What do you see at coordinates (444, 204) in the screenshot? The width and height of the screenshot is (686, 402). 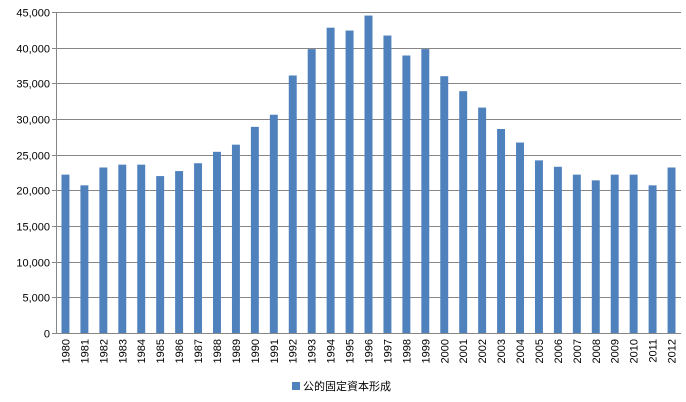 I see `bar-2000` at bounding box center [444, 204].